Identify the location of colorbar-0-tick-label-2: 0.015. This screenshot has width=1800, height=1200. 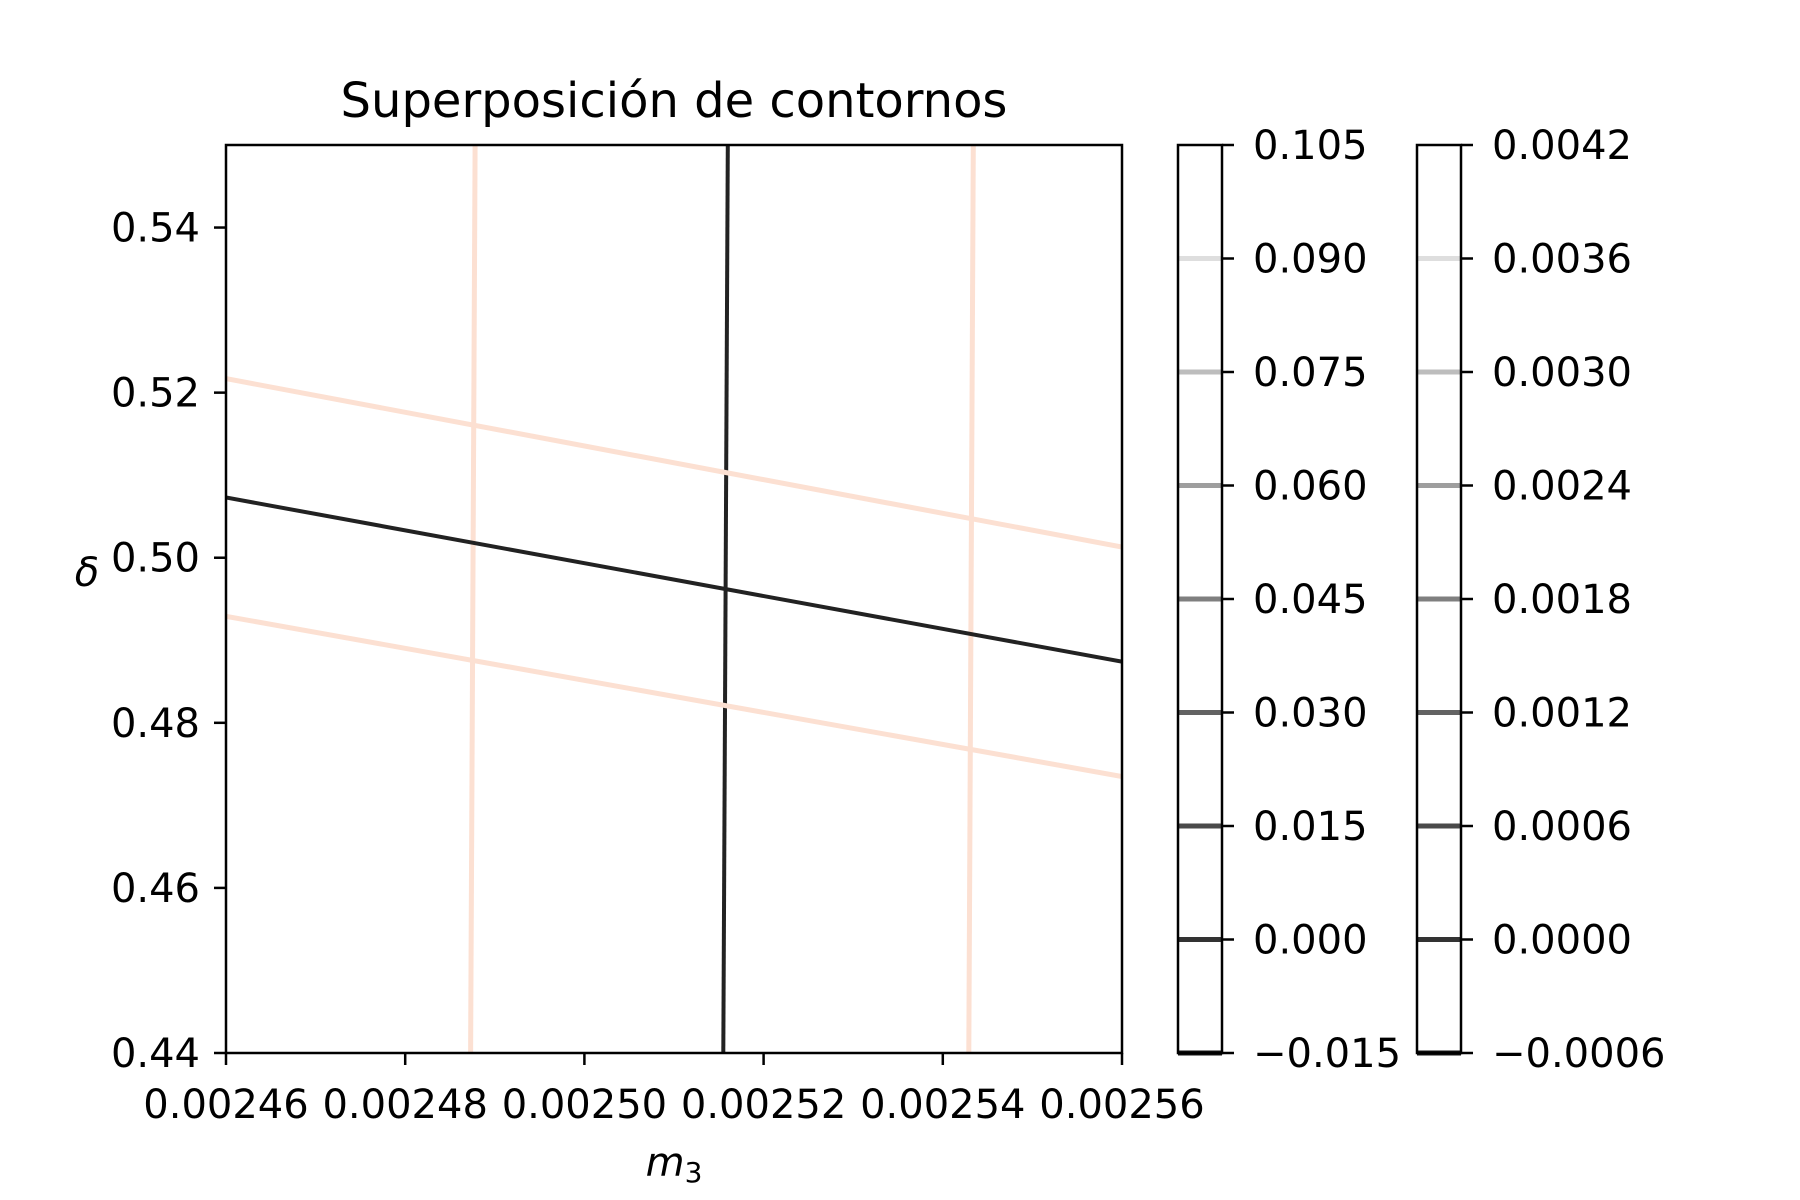
(1310, 827).